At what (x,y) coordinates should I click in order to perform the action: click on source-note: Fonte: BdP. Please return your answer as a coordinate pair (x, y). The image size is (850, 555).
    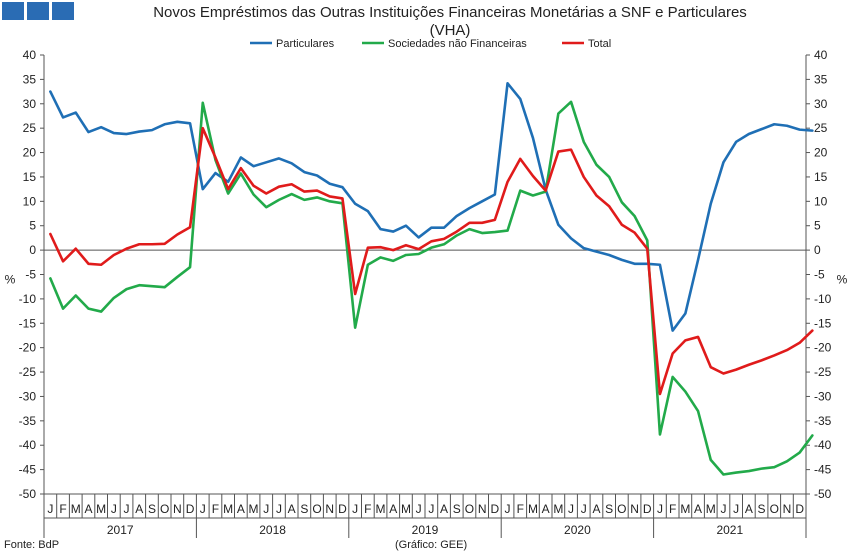
    Looking at the image, I should click on (32, 545).